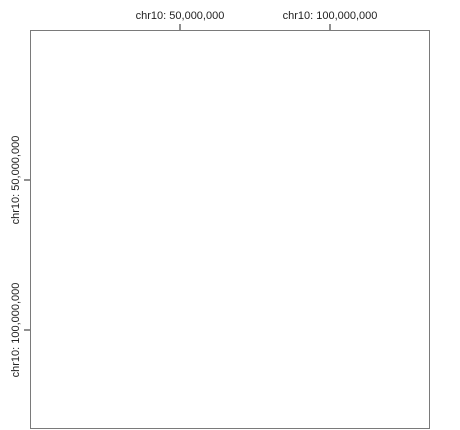 The height and width of the screenshot is (430, 460). What do you see at coordinates (16, 330) in the screenshot?
I see `y-tick-label: chr10: 100,000,000` at bounding box center [16, 330].